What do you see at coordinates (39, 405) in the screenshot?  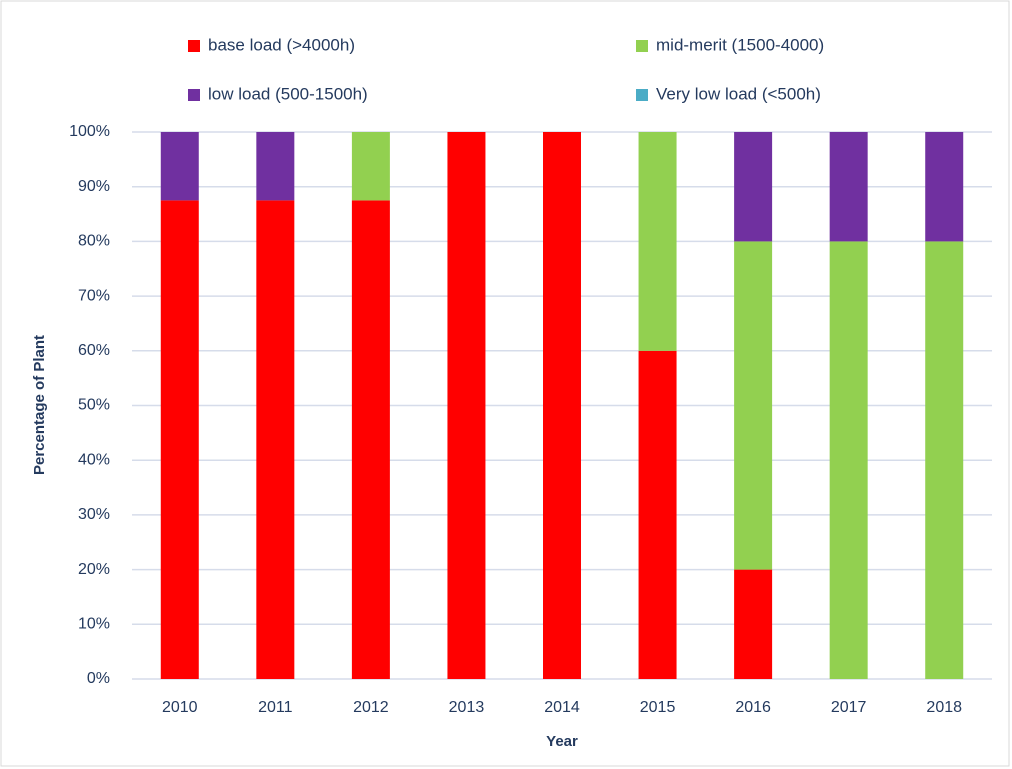 I see `y-axis-title: Percentage of Plant` at bounding box center [39, 405].